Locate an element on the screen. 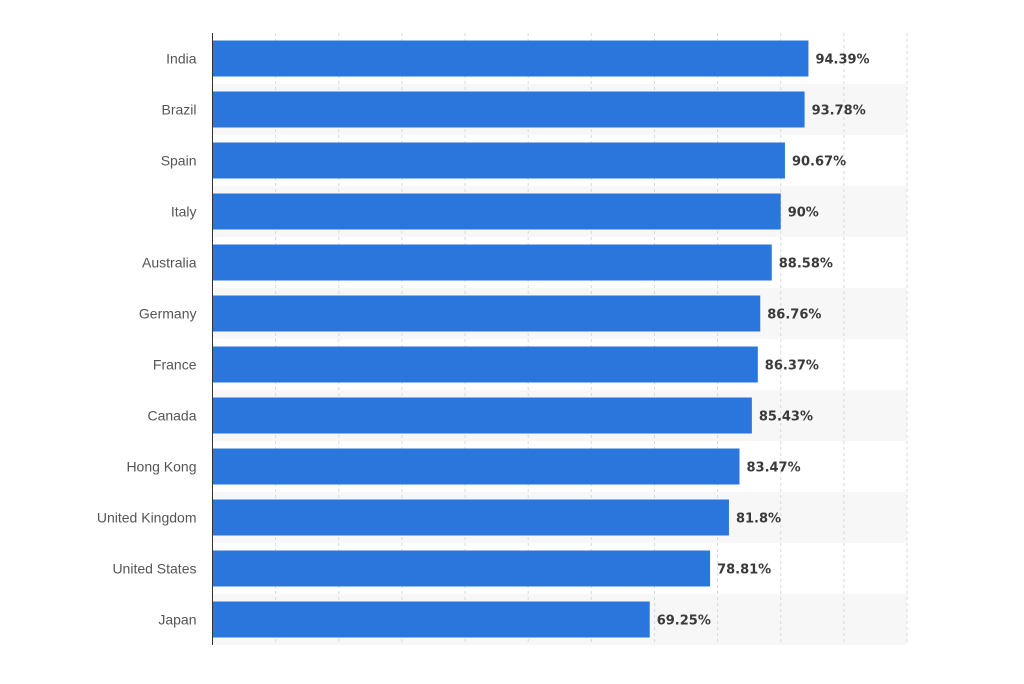 Image resolution: width=1024 pixels, height=684 pixels. bar-japan is located at coordinates (431, 619).